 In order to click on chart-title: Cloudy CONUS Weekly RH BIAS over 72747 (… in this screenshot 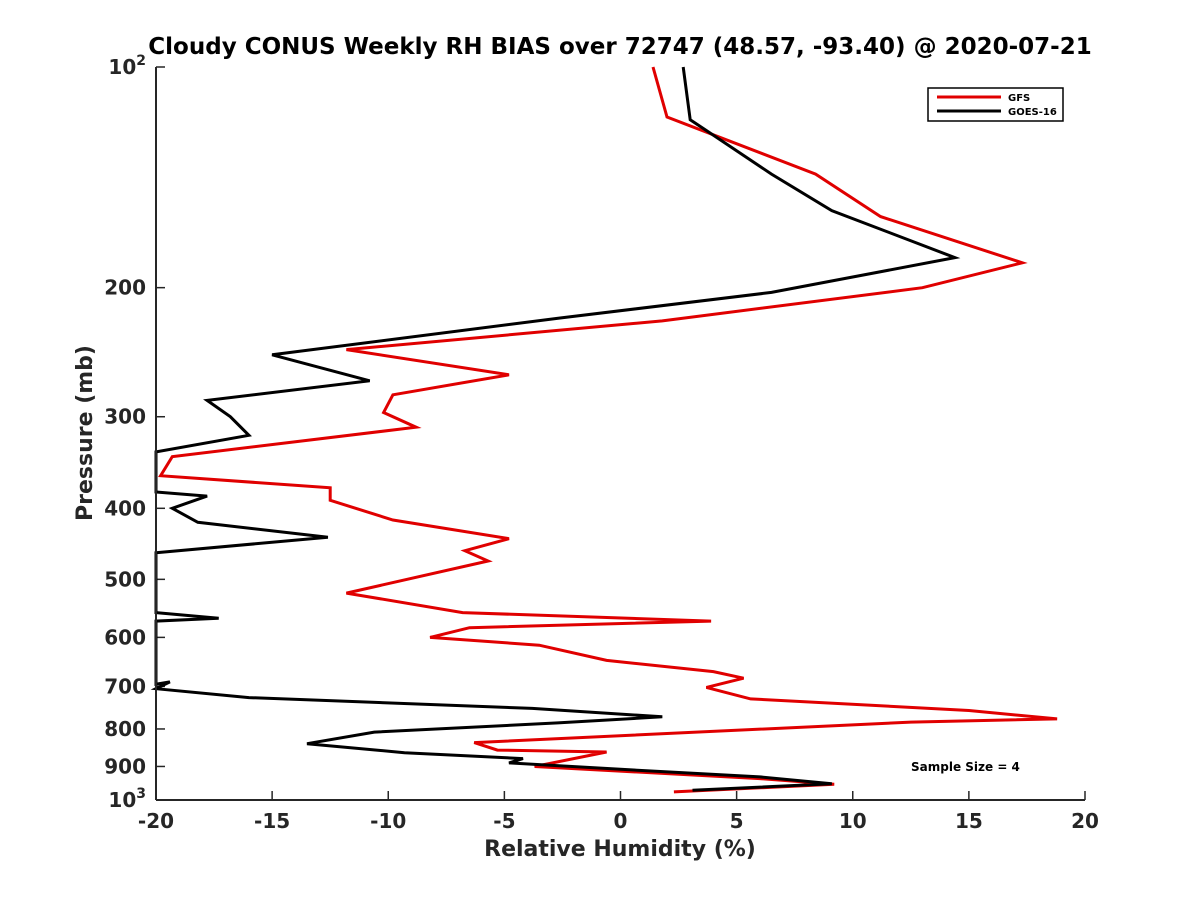, I will do `click(619, 47)`.